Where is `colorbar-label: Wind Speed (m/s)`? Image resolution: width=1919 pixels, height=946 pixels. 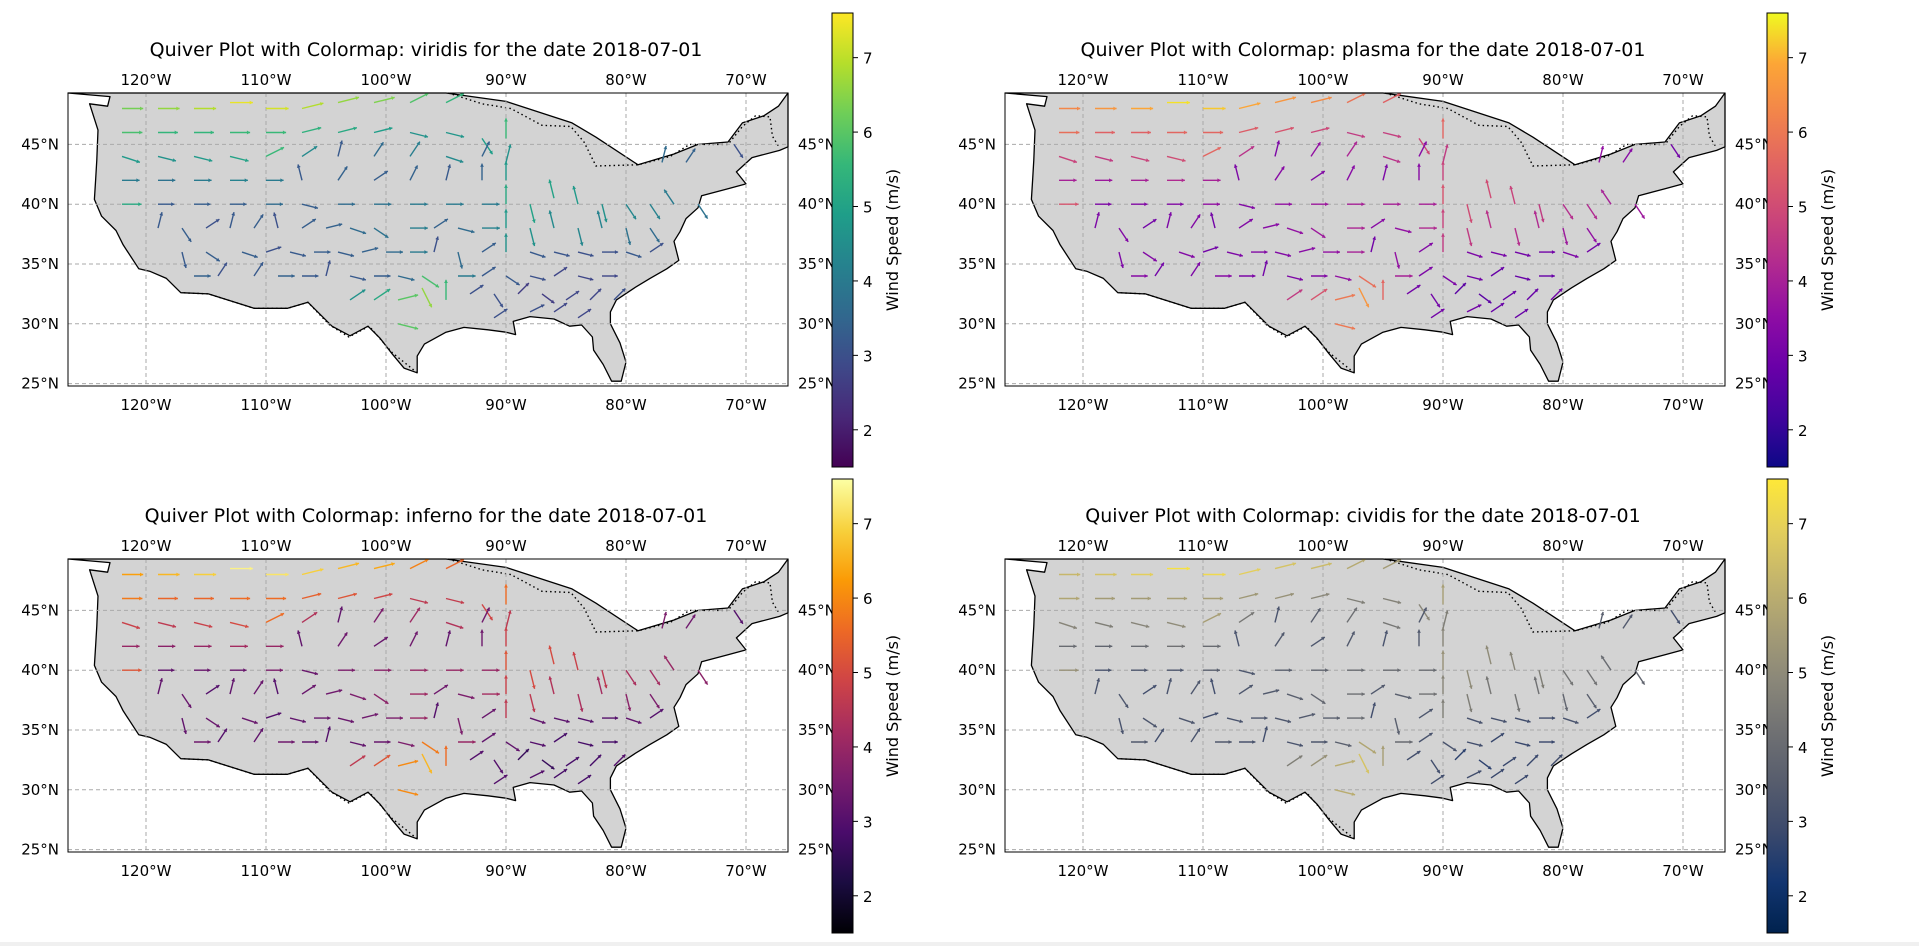 colorbar-label: Wind Speed (m/s) is located at coordinates (1827, 240).